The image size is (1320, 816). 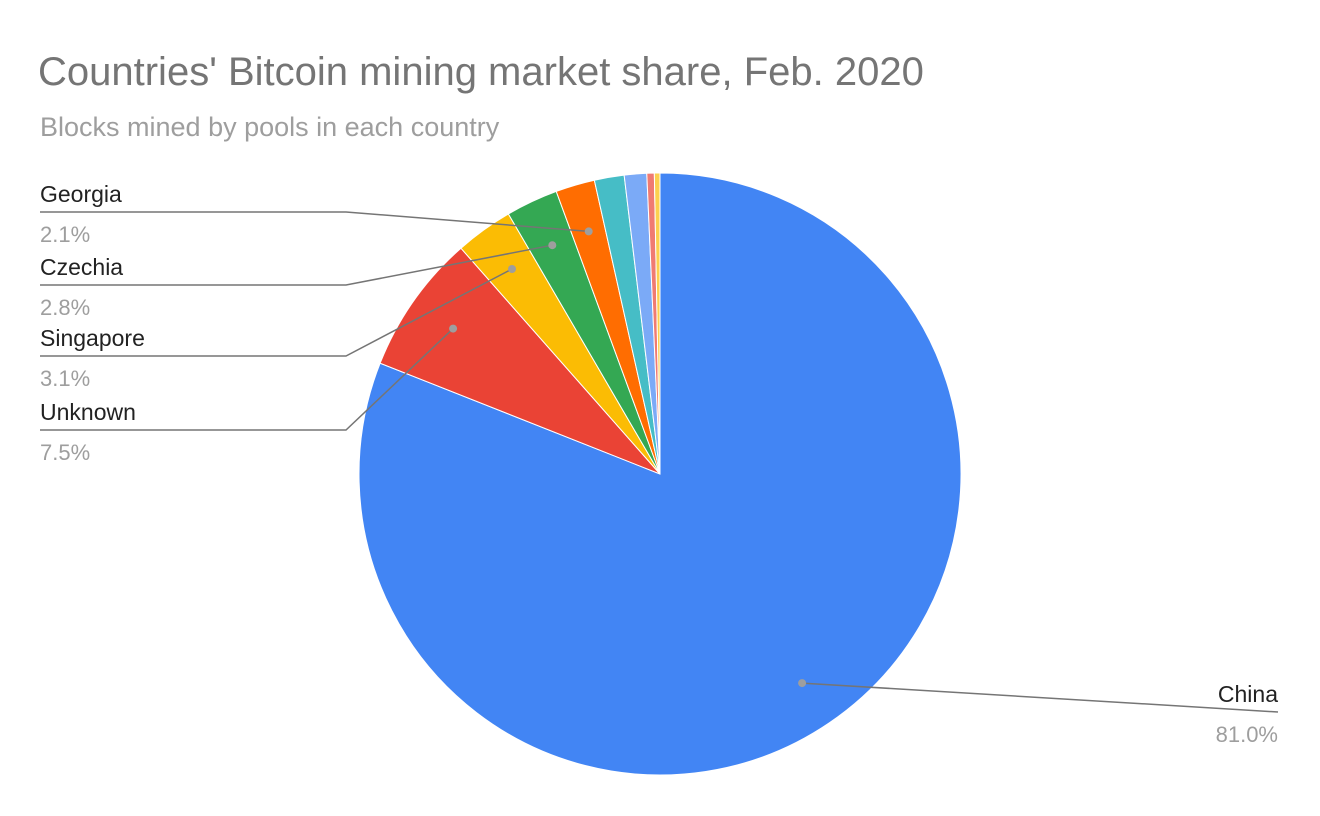 What do you see at coordinates (588, 231) in the screenshot?
I see `leader-dot-georgia` at bounding box center [588, 231].